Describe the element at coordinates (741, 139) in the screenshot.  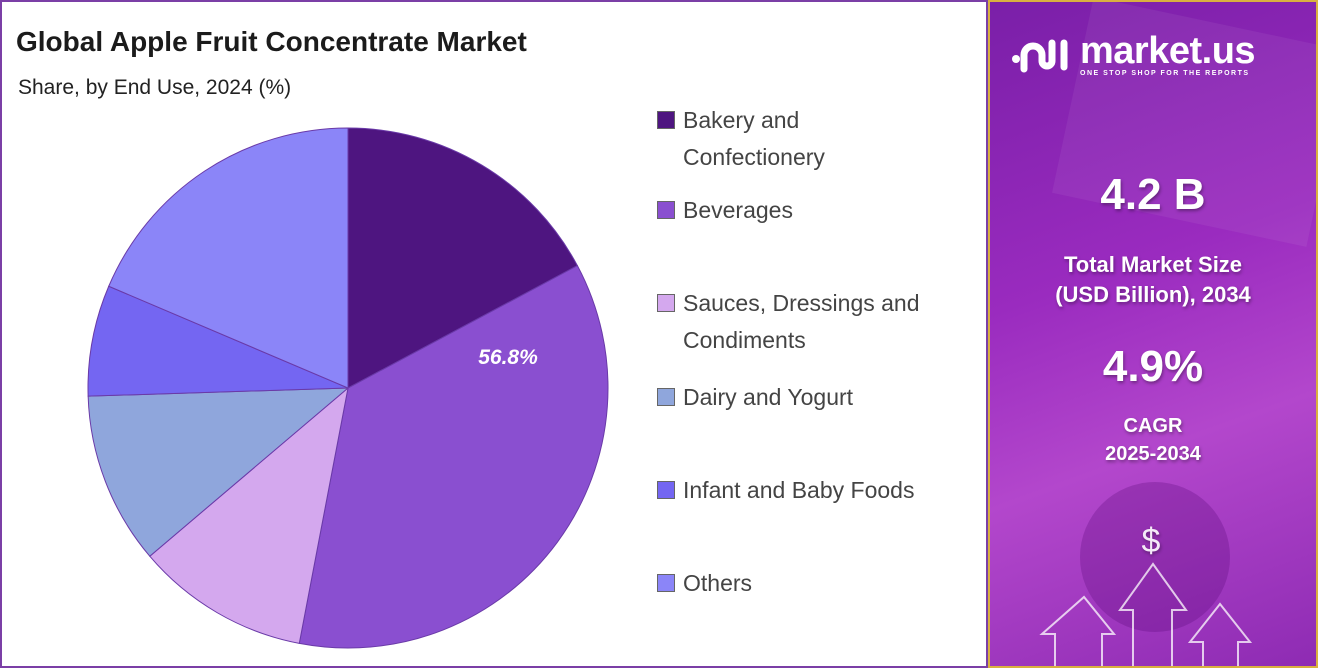
I see `legend-item-bakery: Bakery and Confectionery` at that location.